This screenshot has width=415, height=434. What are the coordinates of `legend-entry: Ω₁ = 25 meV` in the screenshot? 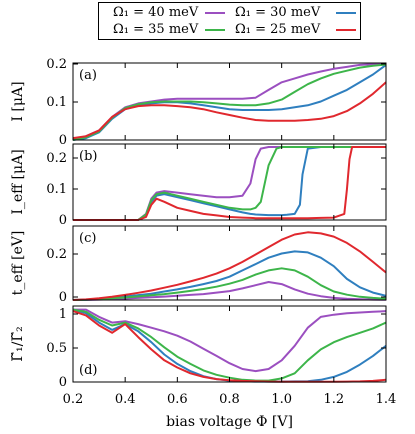 It's located at (295, 29).